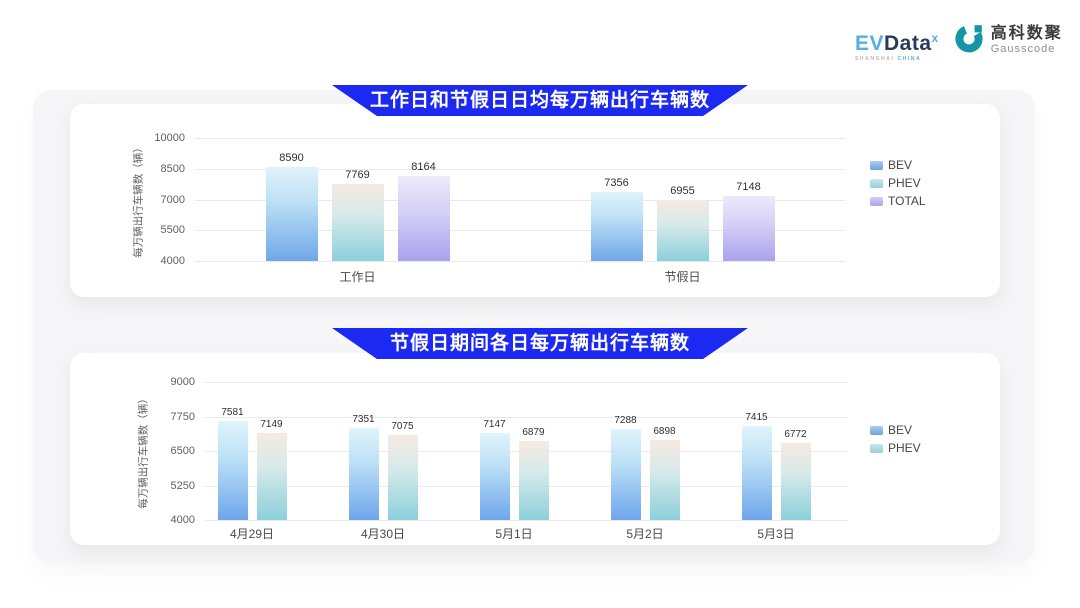  What do you see at coordinates (645, 534) in the screenshot?
I see `x-category-label: 5月2日` at bounding box center [645, 534].